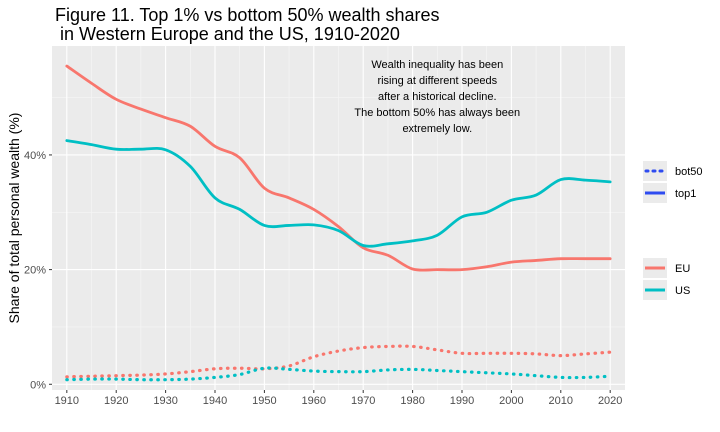 Image resolution: width=720 pixels, height=432 pixels. Describe the element at coordinates (14, 218) in the screenshot. I see `y-axis-title: Share of total personal wealth (%)` at that location.